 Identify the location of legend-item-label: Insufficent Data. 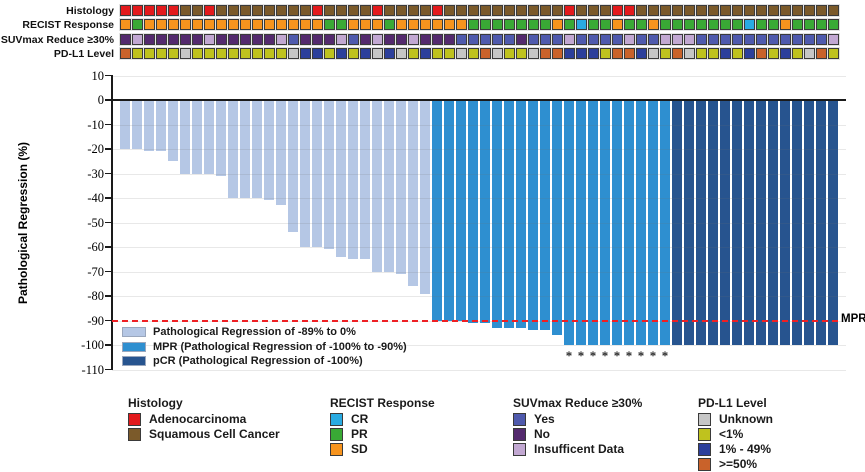
(579, 449).